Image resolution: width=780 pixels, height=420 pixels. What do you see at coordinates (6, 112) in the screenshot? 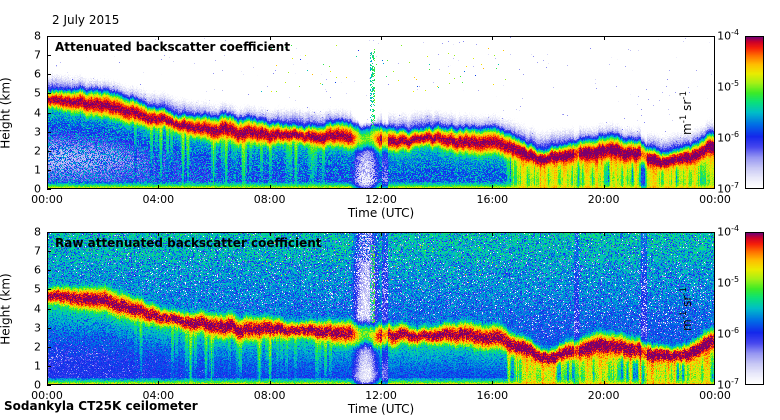
I see `y-axis-title-attenuated-backscatter: Height (km)` at bounding box center [6, 112].